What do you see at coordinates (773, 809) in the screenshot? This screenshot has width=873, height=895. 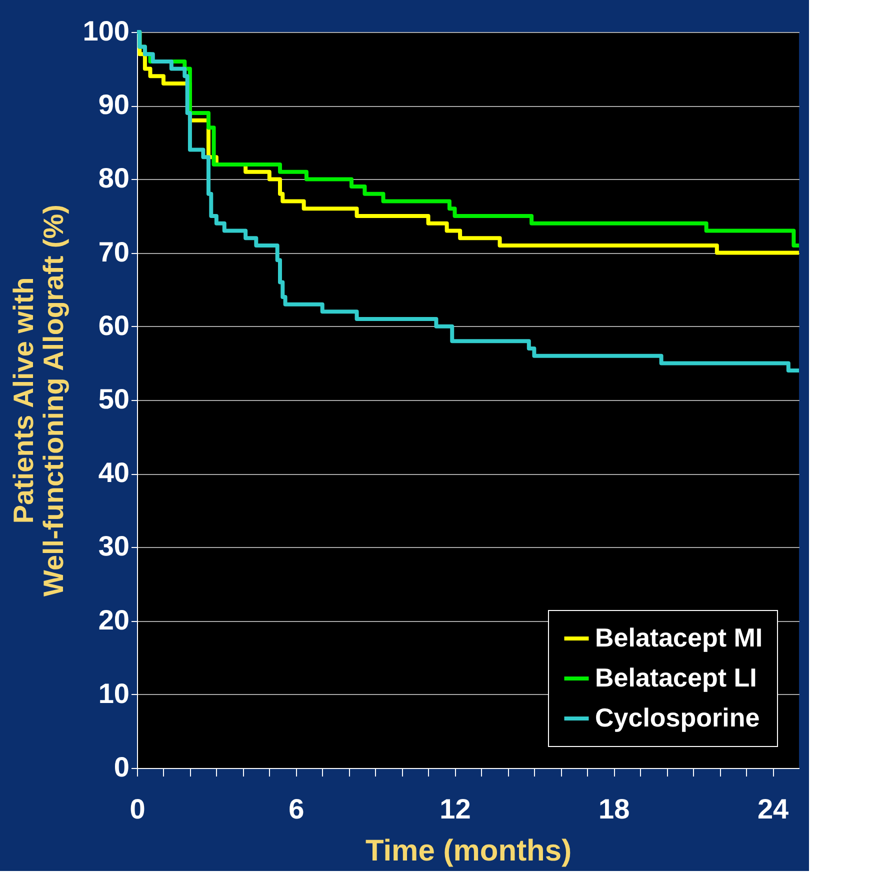 I see `x-tick-label: 24` at bounding box center [773, 809].